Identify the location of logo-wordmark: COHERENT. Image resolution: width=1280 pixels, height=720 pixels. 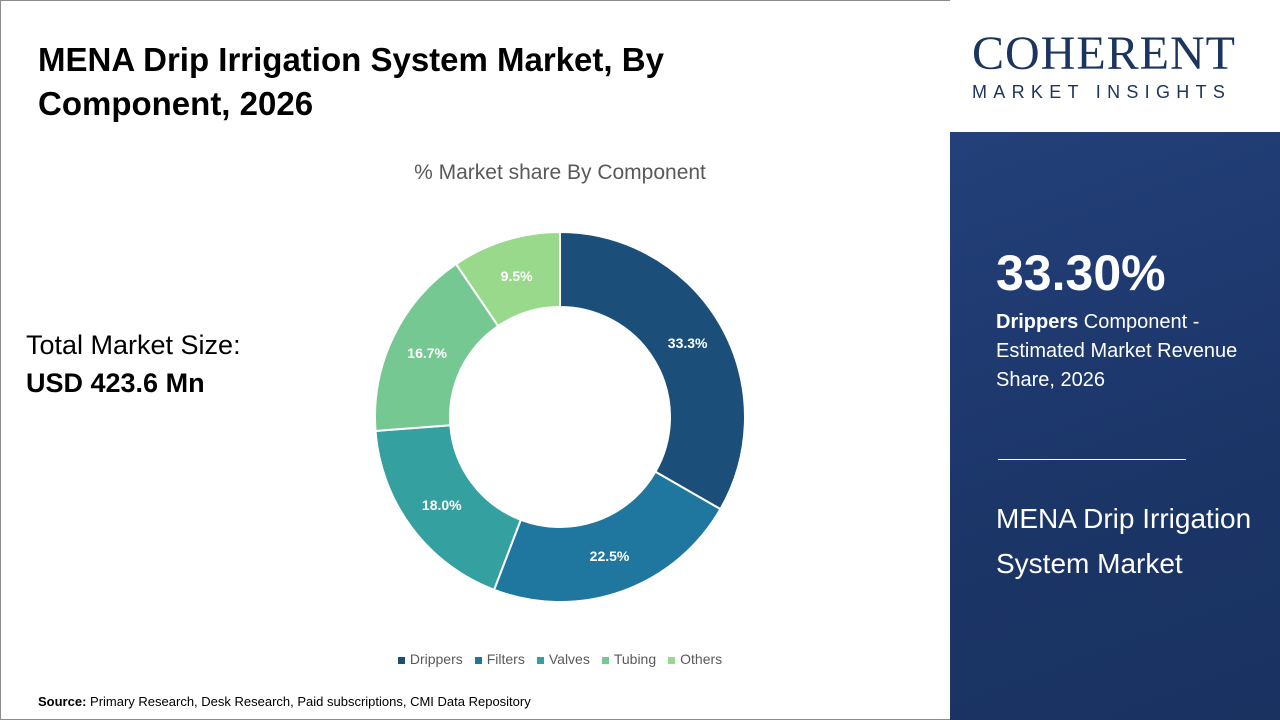
(1104, 53).